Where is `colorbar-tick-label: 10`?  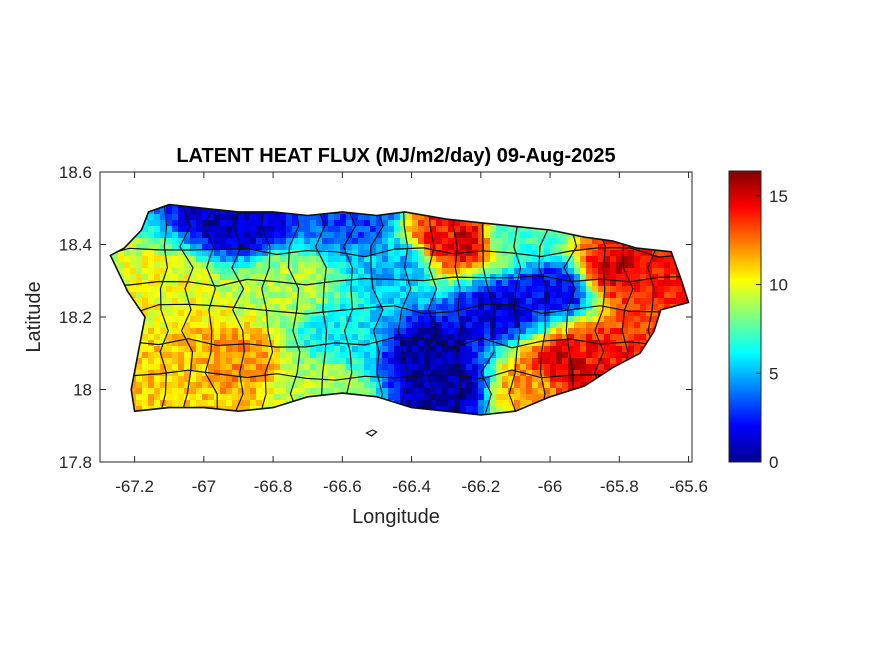 colorbar-tick-label: 10 is located at coordinates (778, 285).